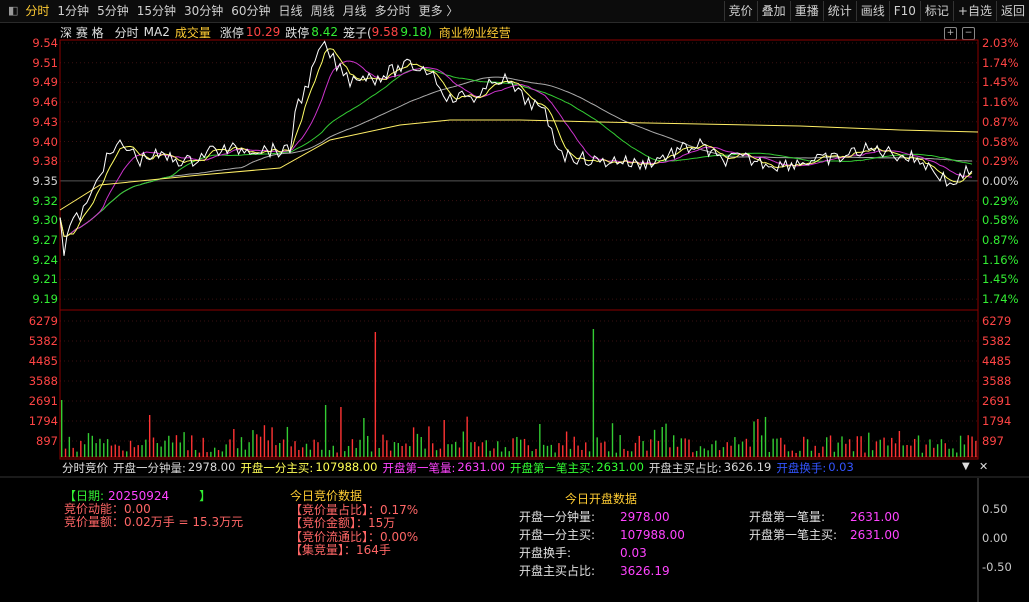  Describe the element at coordinates (392, 11) in the screenshot. I see `period-tab-9: 多分时` at that location.